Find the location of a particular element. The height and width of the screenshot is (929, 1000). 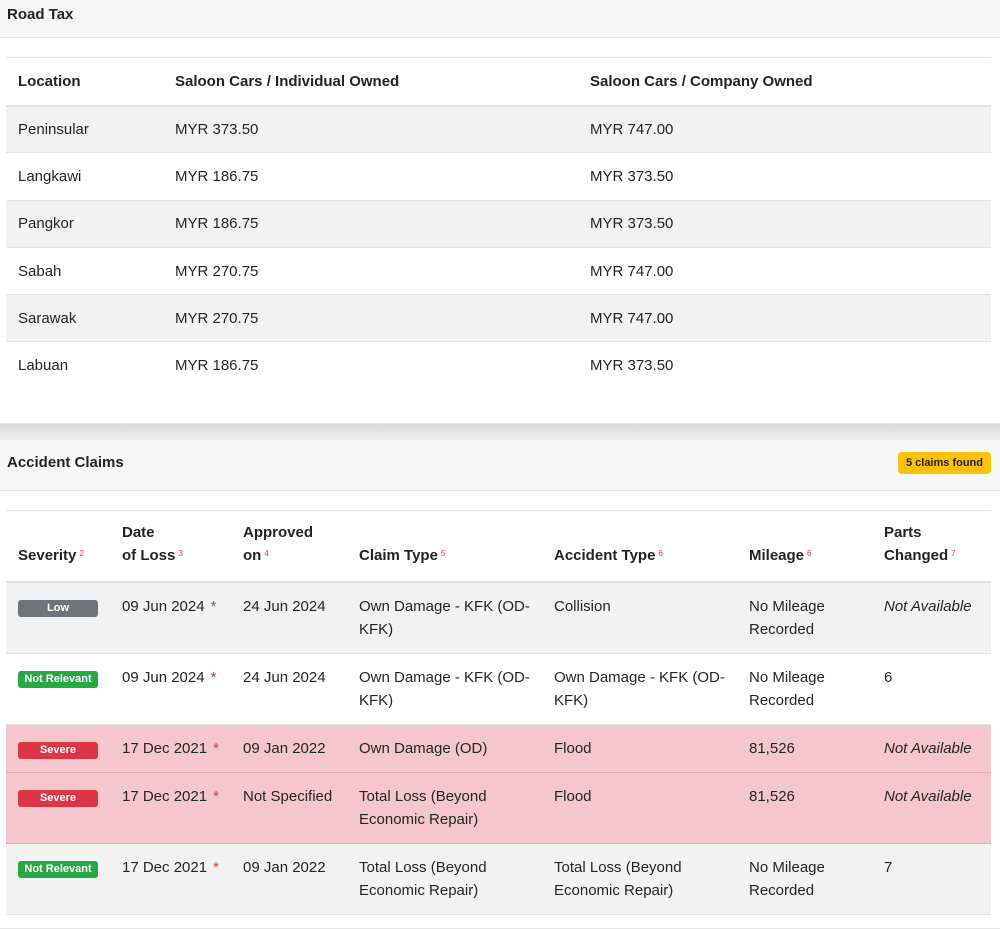

table-row: Labuan MYR 186.75 MYR 373.50 is located at coordinates (498, 365).